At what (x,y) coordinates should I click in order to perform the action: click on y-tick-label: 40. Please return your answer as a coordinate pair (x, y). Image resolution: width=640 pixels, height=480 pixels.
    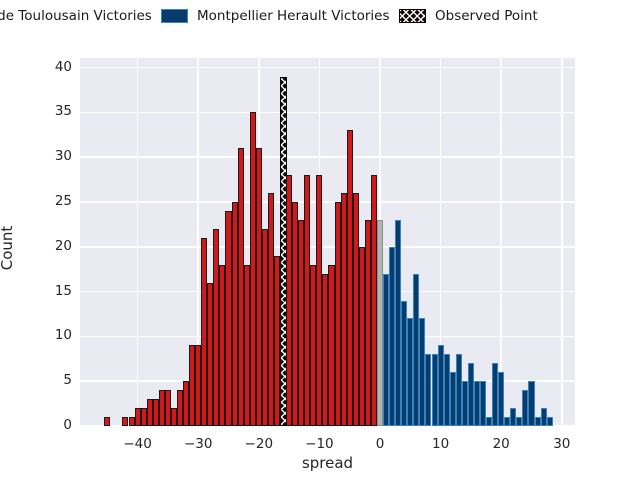
    Looking at the image, I should click on (63, 66).